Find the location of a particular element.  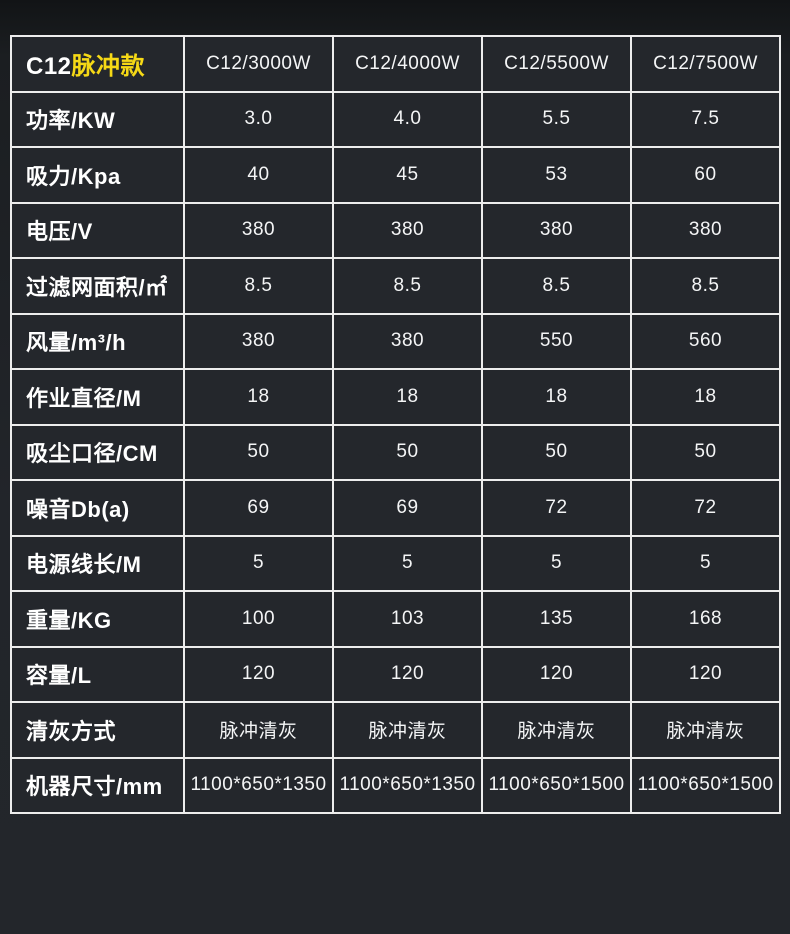

cell-value: 60 is located at coordinates (705, 175).